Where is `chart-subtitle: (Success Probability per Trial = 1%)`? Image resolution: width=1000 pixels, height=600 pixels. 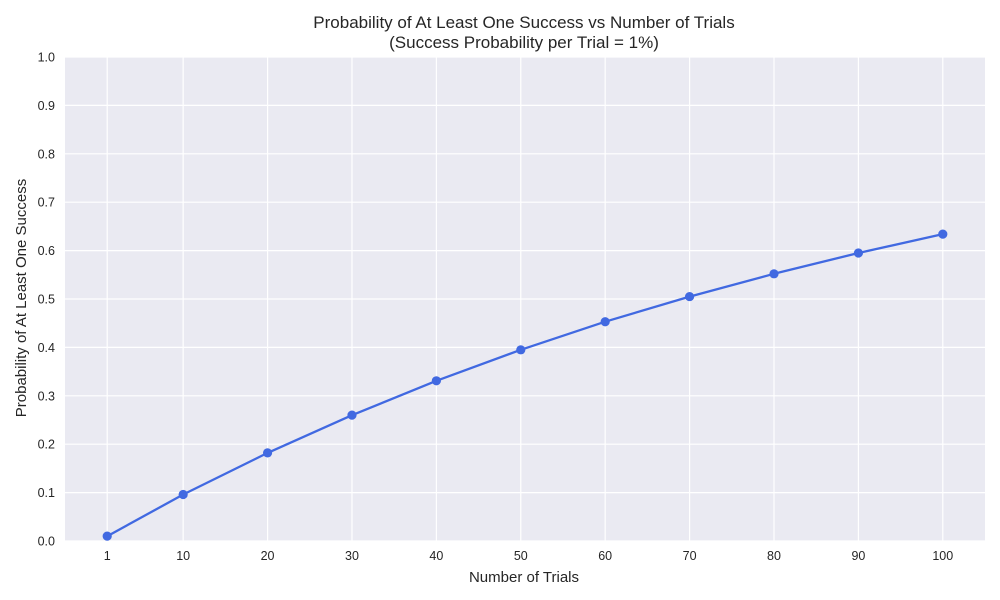
chart-subtitle: (Success Probability per Trial = 1%) is located at coordinates (524, 42).